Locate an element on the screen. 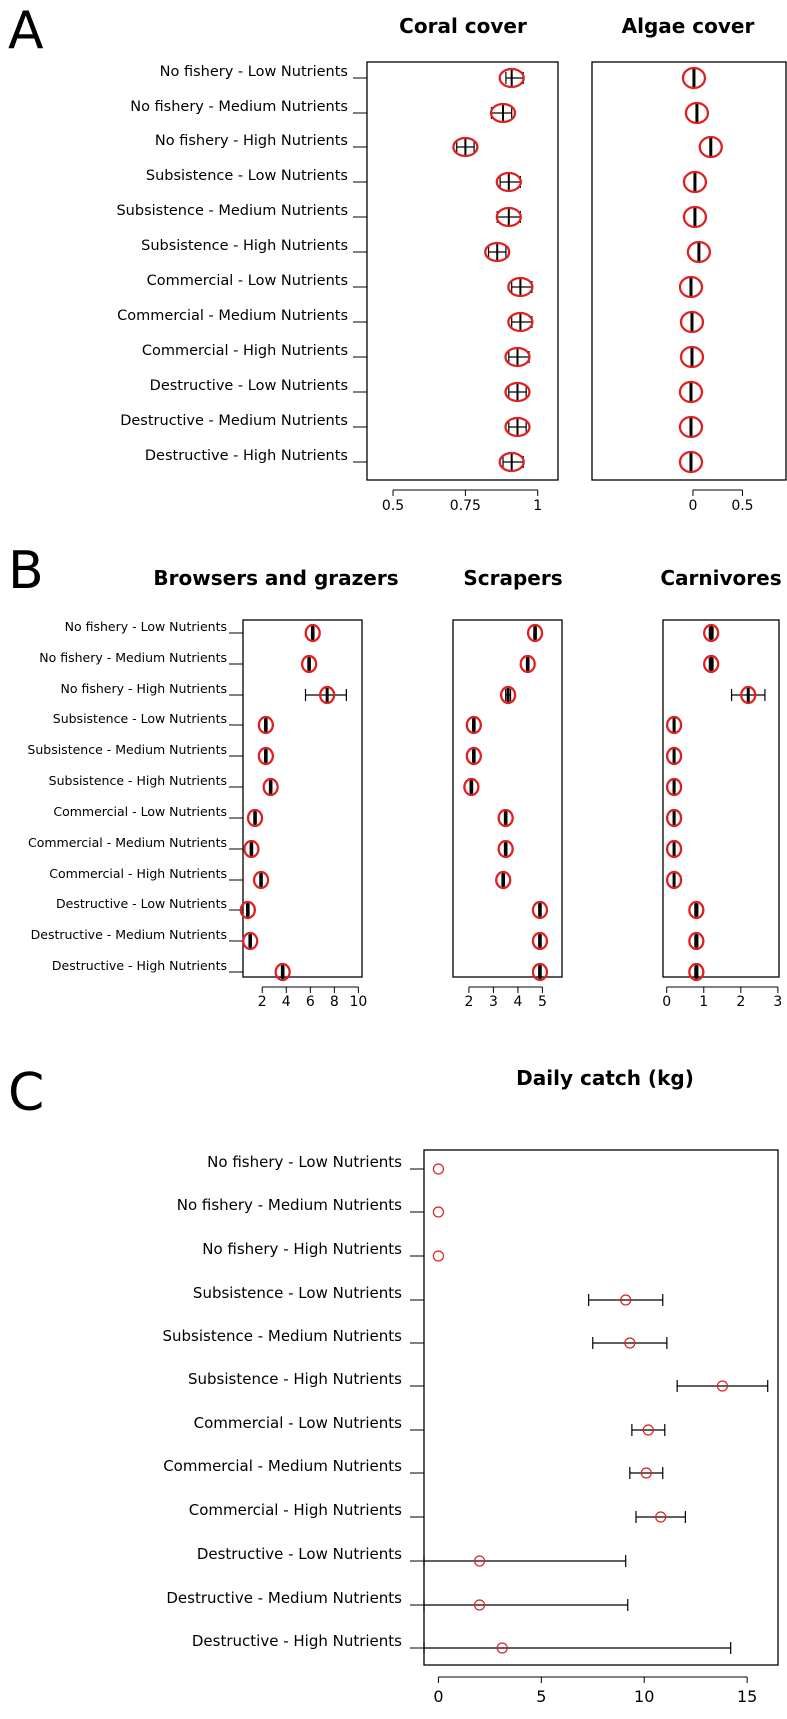  chart3-y-tick-label: Destructive - Medium Nutrients is located at coordinates (129, 934).